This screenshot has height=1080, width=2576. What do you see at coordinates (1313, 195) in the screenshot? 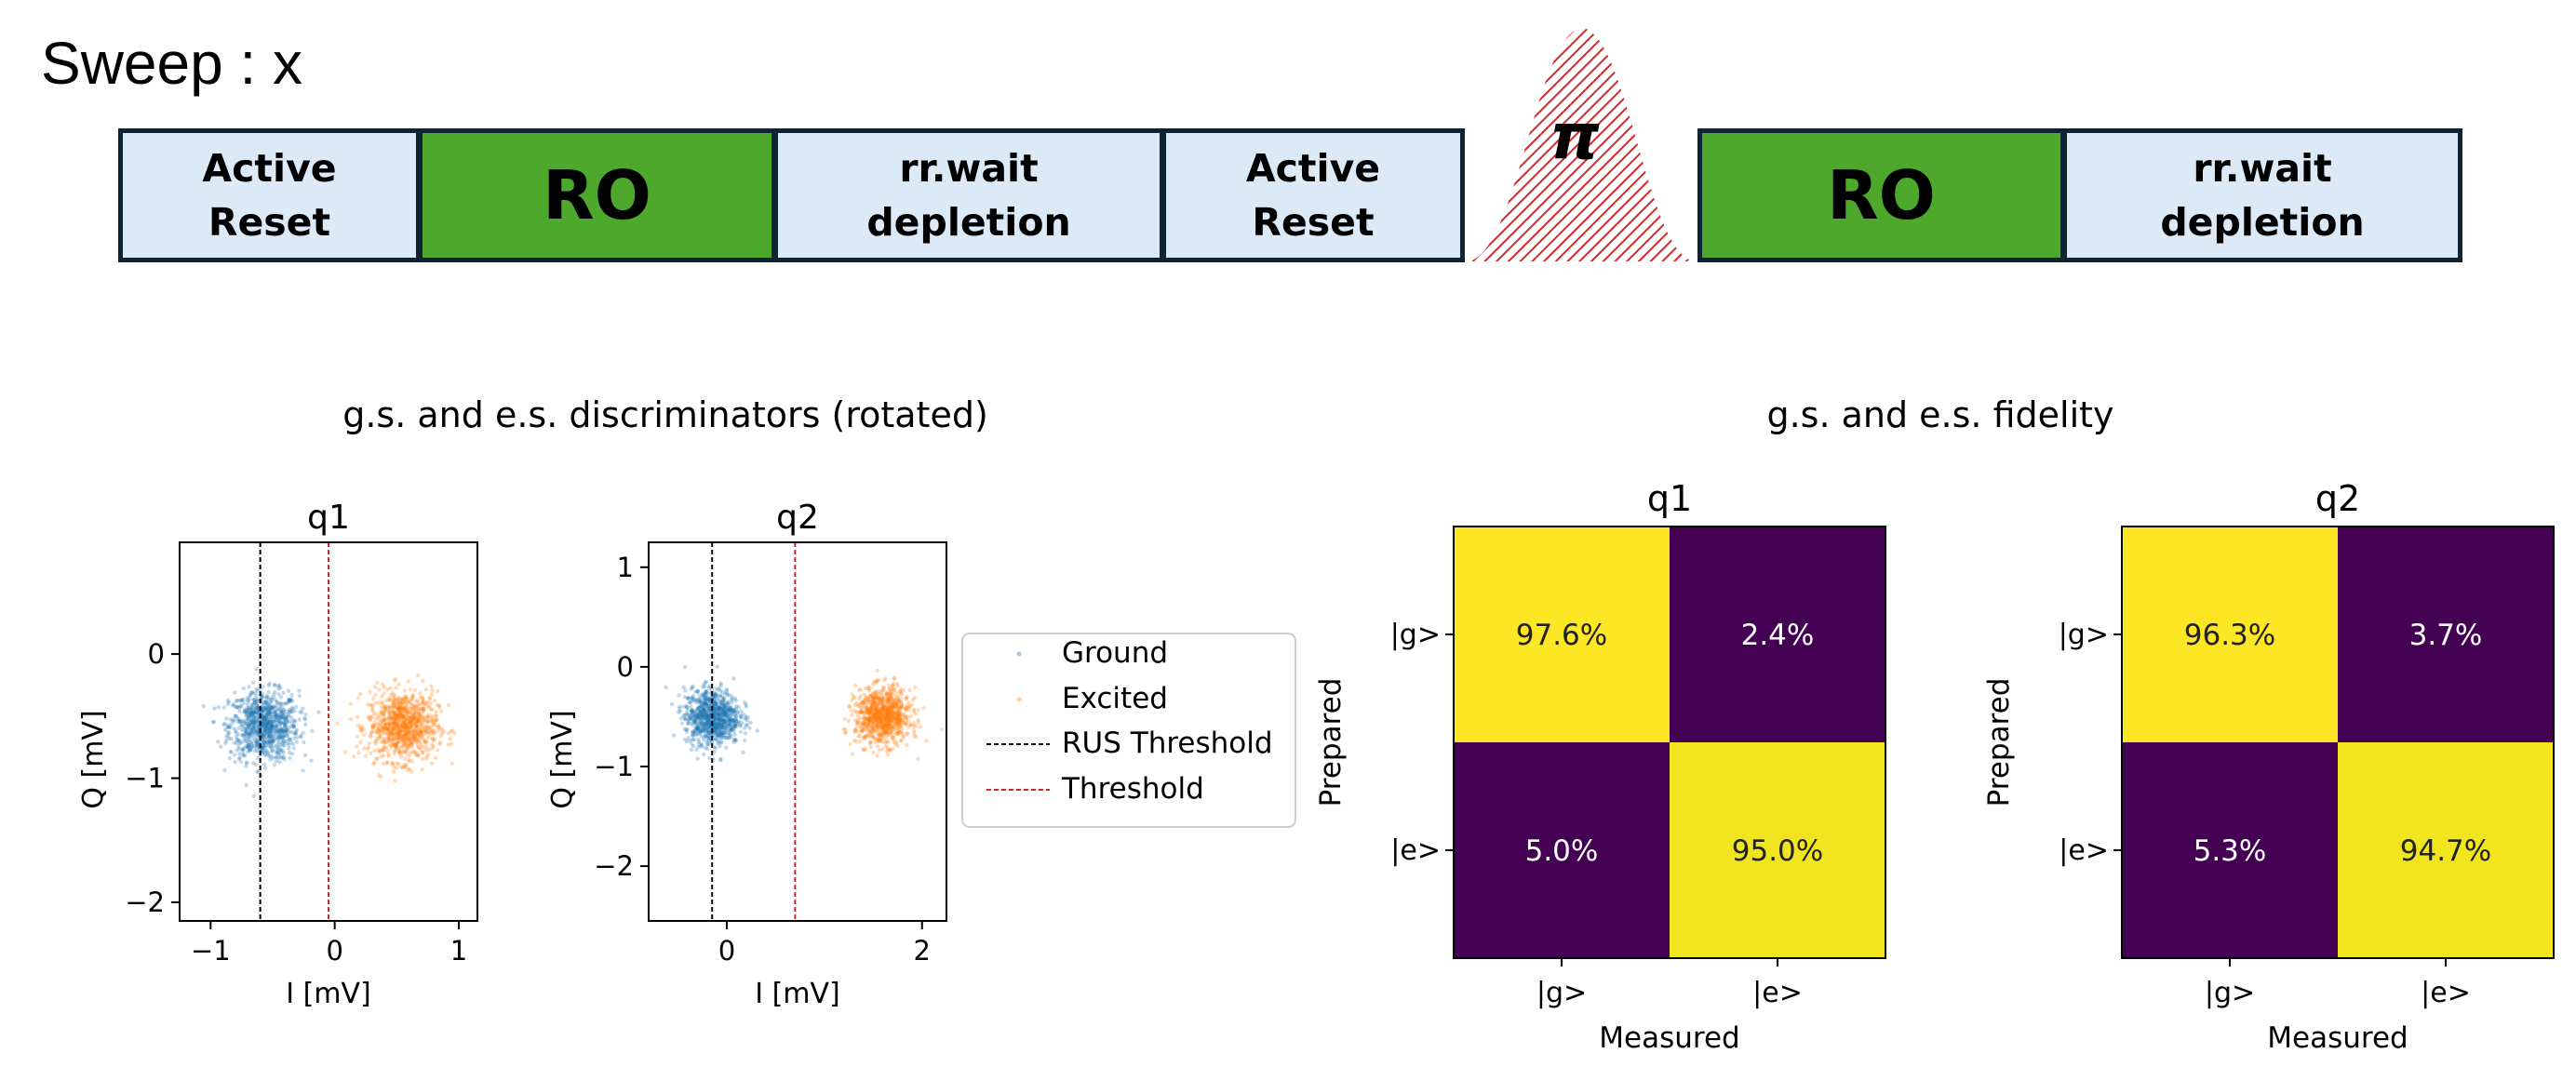
I see `block-label: Active Reset` at bounding box center [1313, 195].